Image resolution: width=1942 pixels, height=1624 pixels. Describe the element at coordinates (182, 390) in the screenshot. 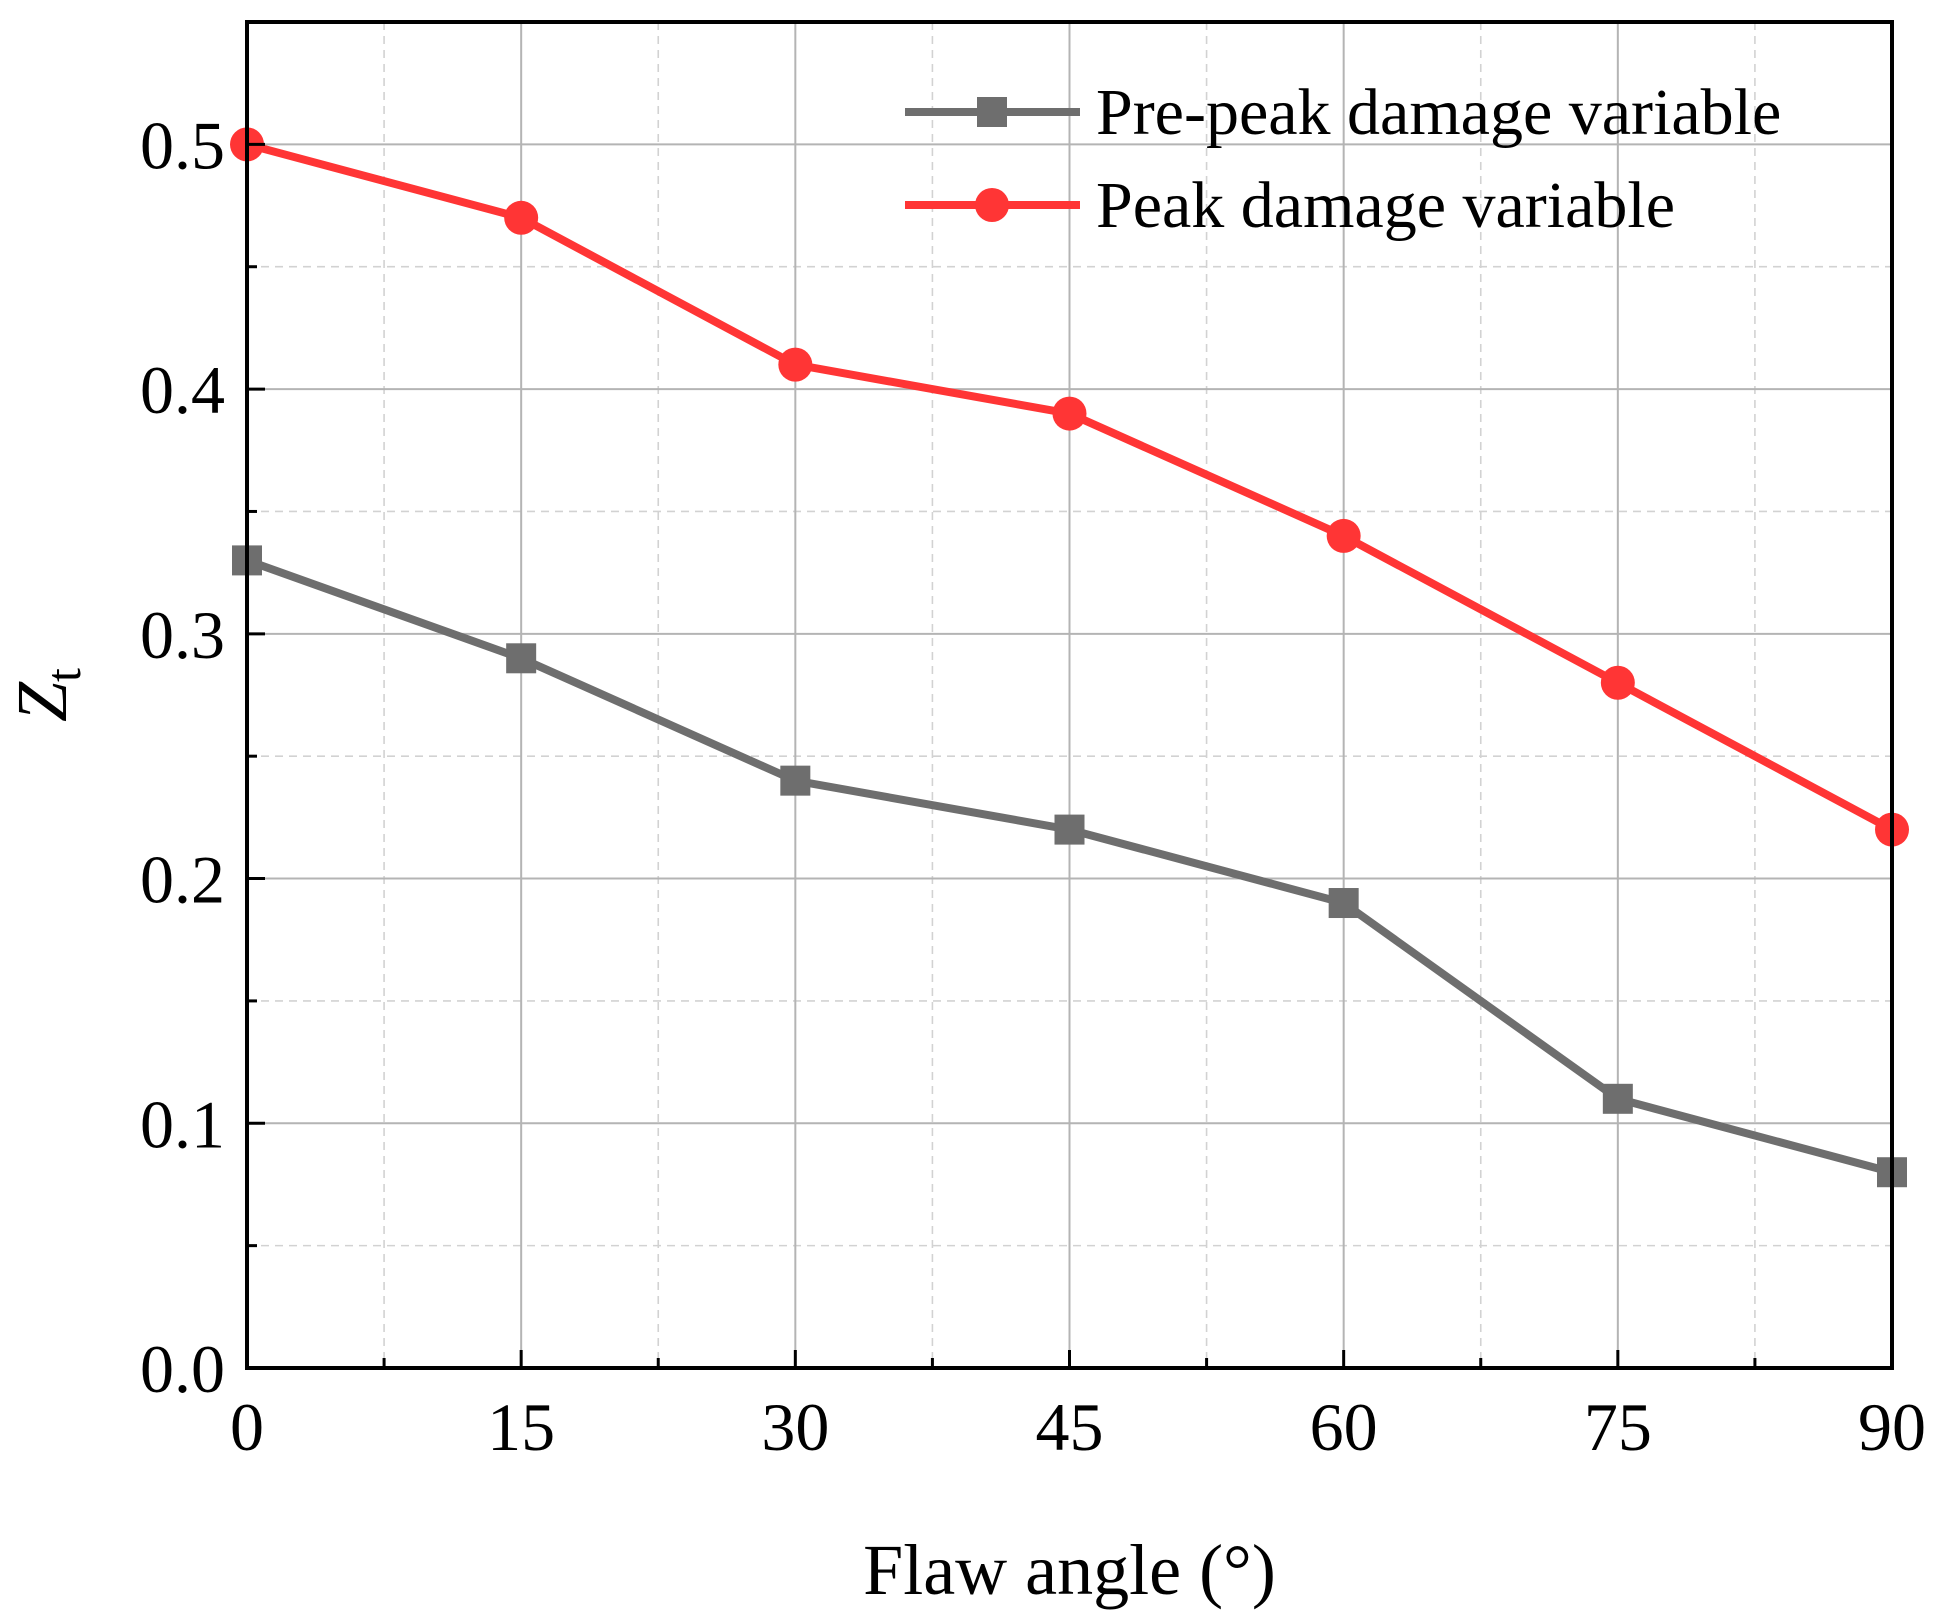

I see `y-tick-label: 0.4` at that location.